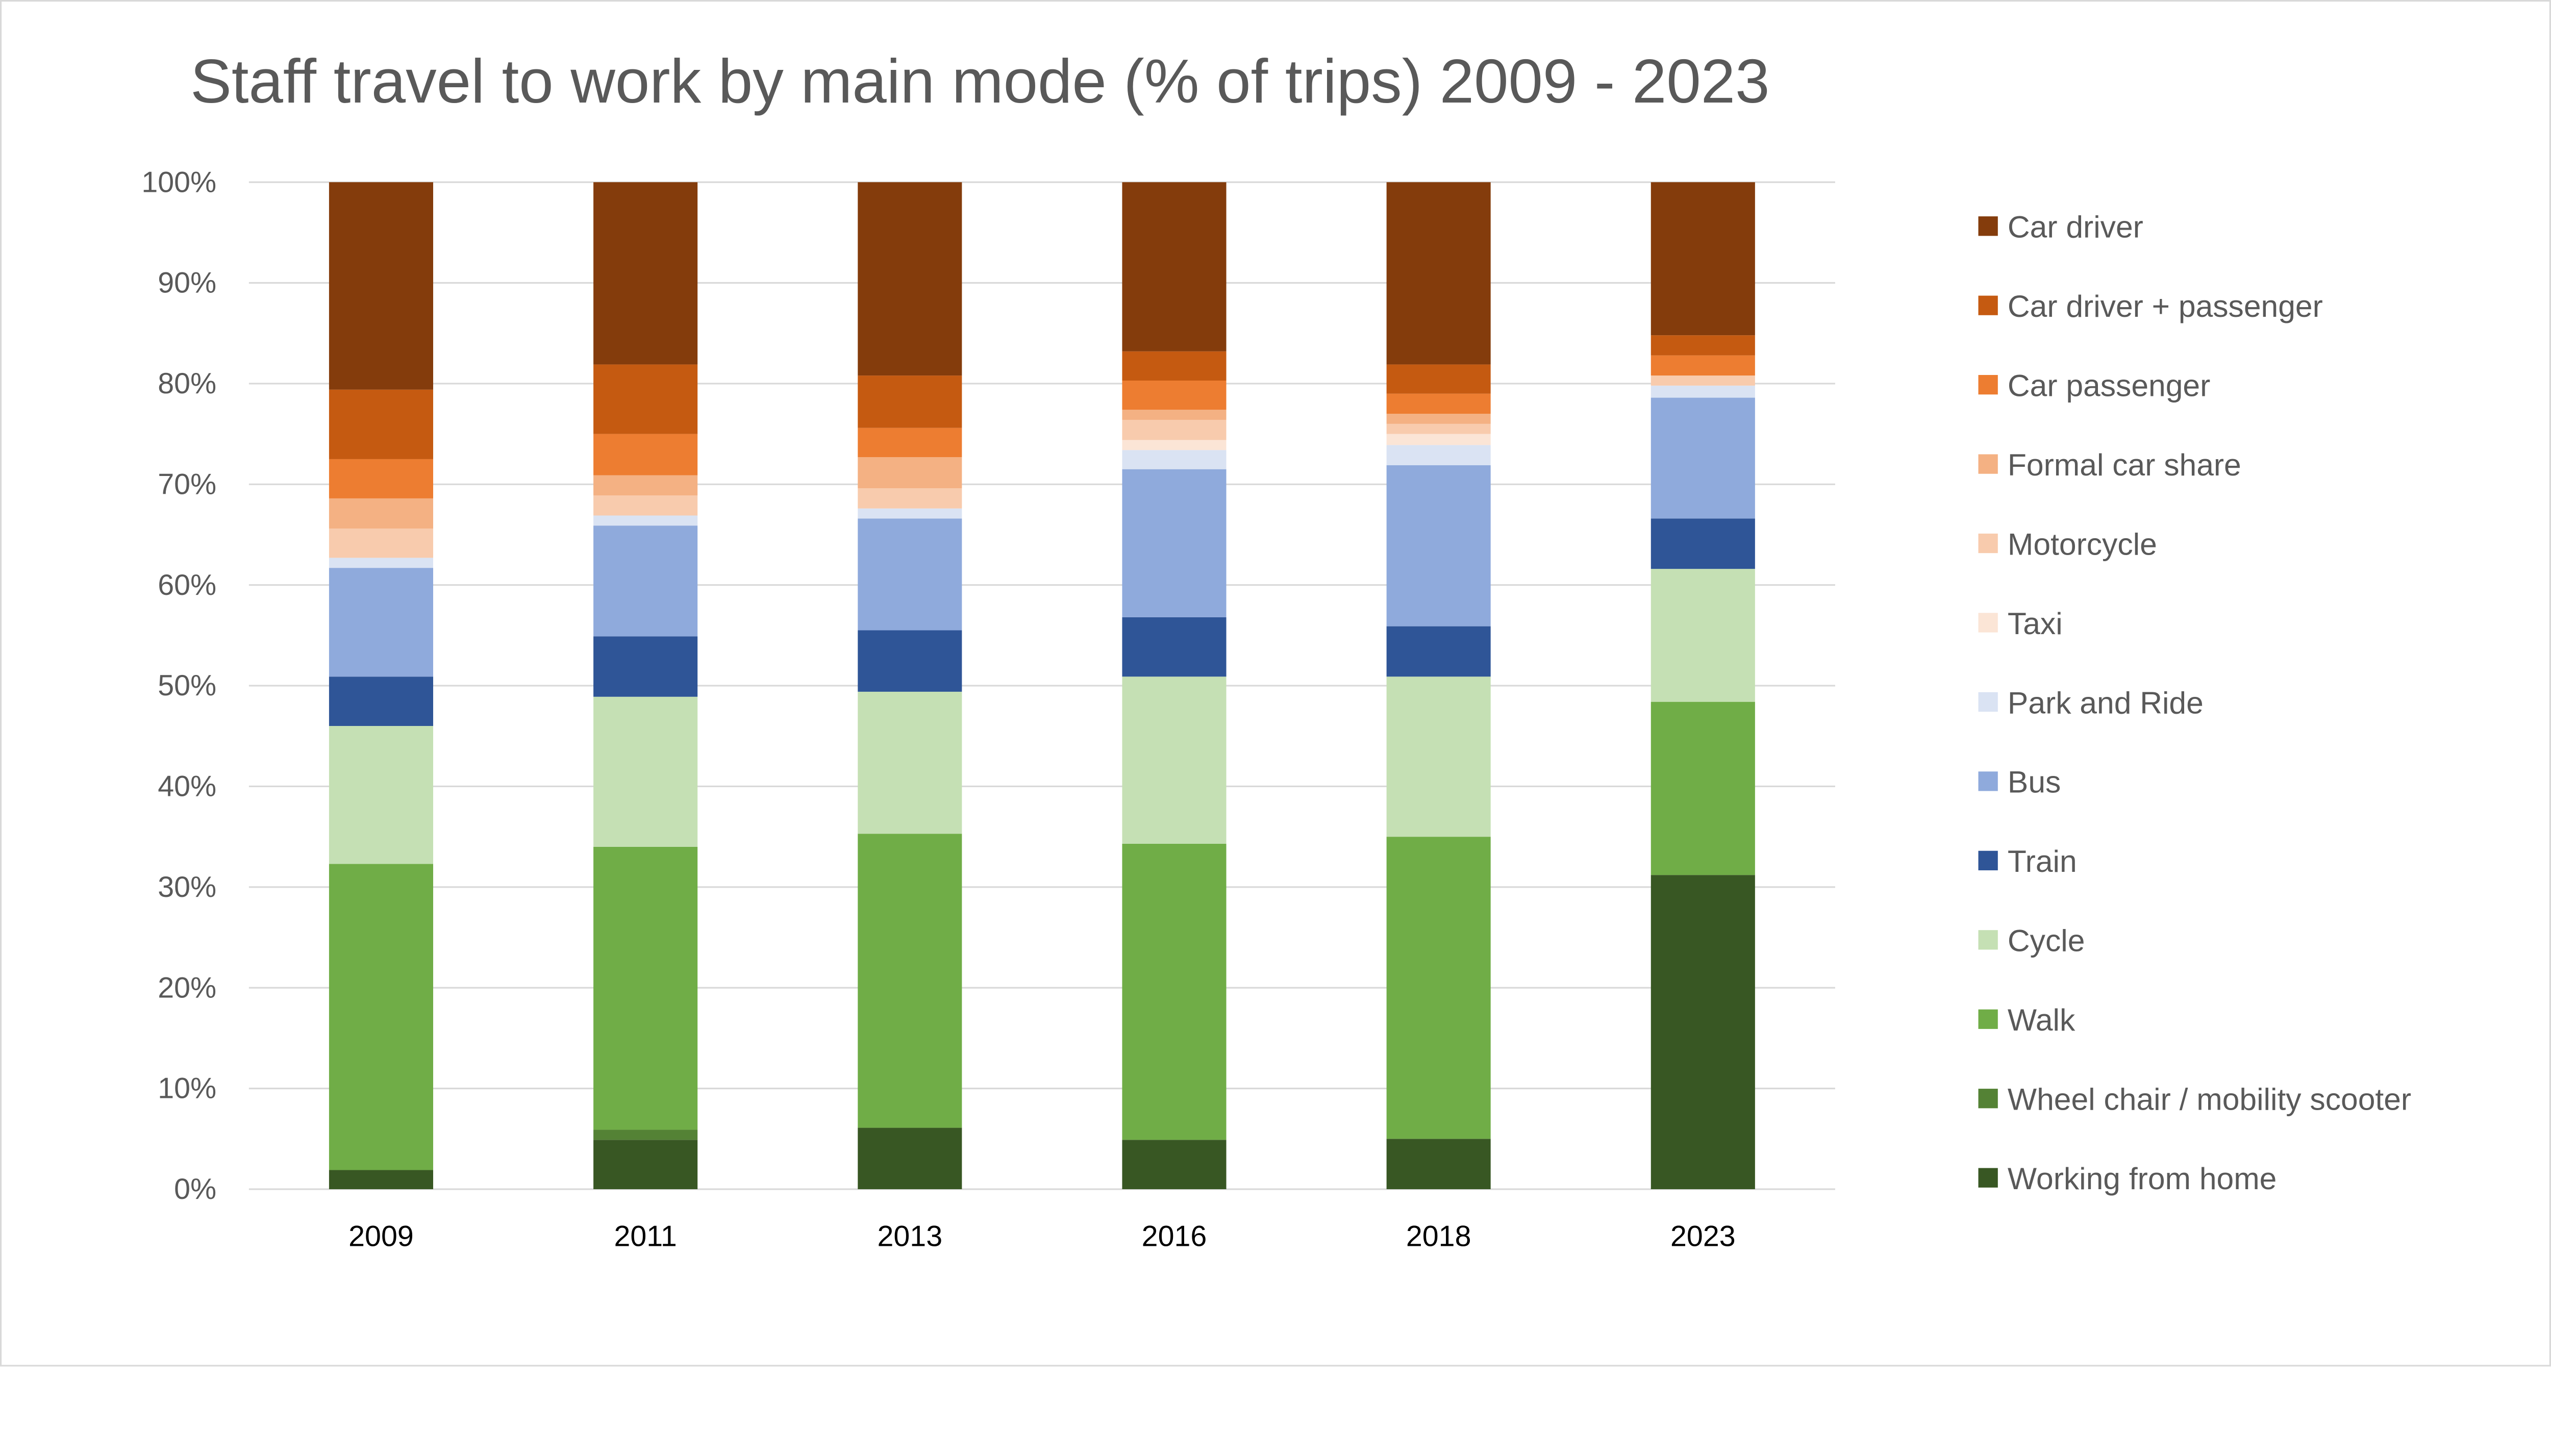 The width and height of the screenshot is (2551, 1456). Describe the element at coordinates (1174, 366) in the screenshot. I see `bar-segment-car-driver-passenger-2016` at that location.